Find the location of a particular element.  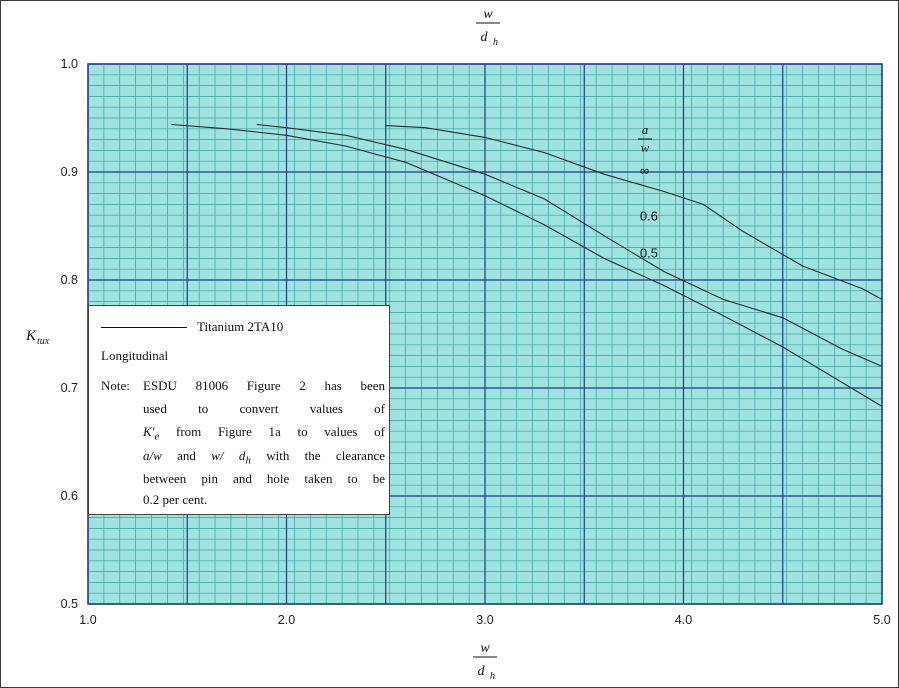

y-tick-label: 0.9 is located at coordinates (69, 172).